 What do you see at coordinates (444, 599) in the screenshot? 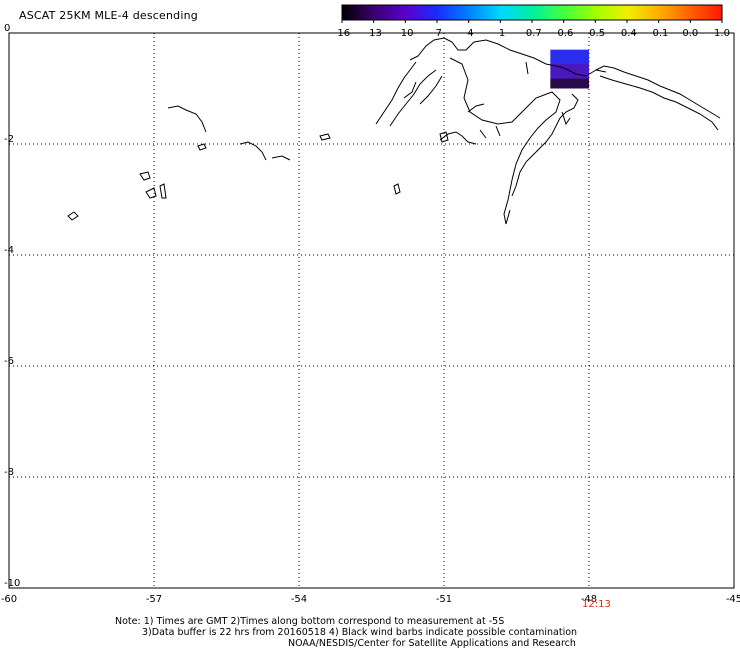
I see `x-tick-label: -51` at bounding box center [444, 599].